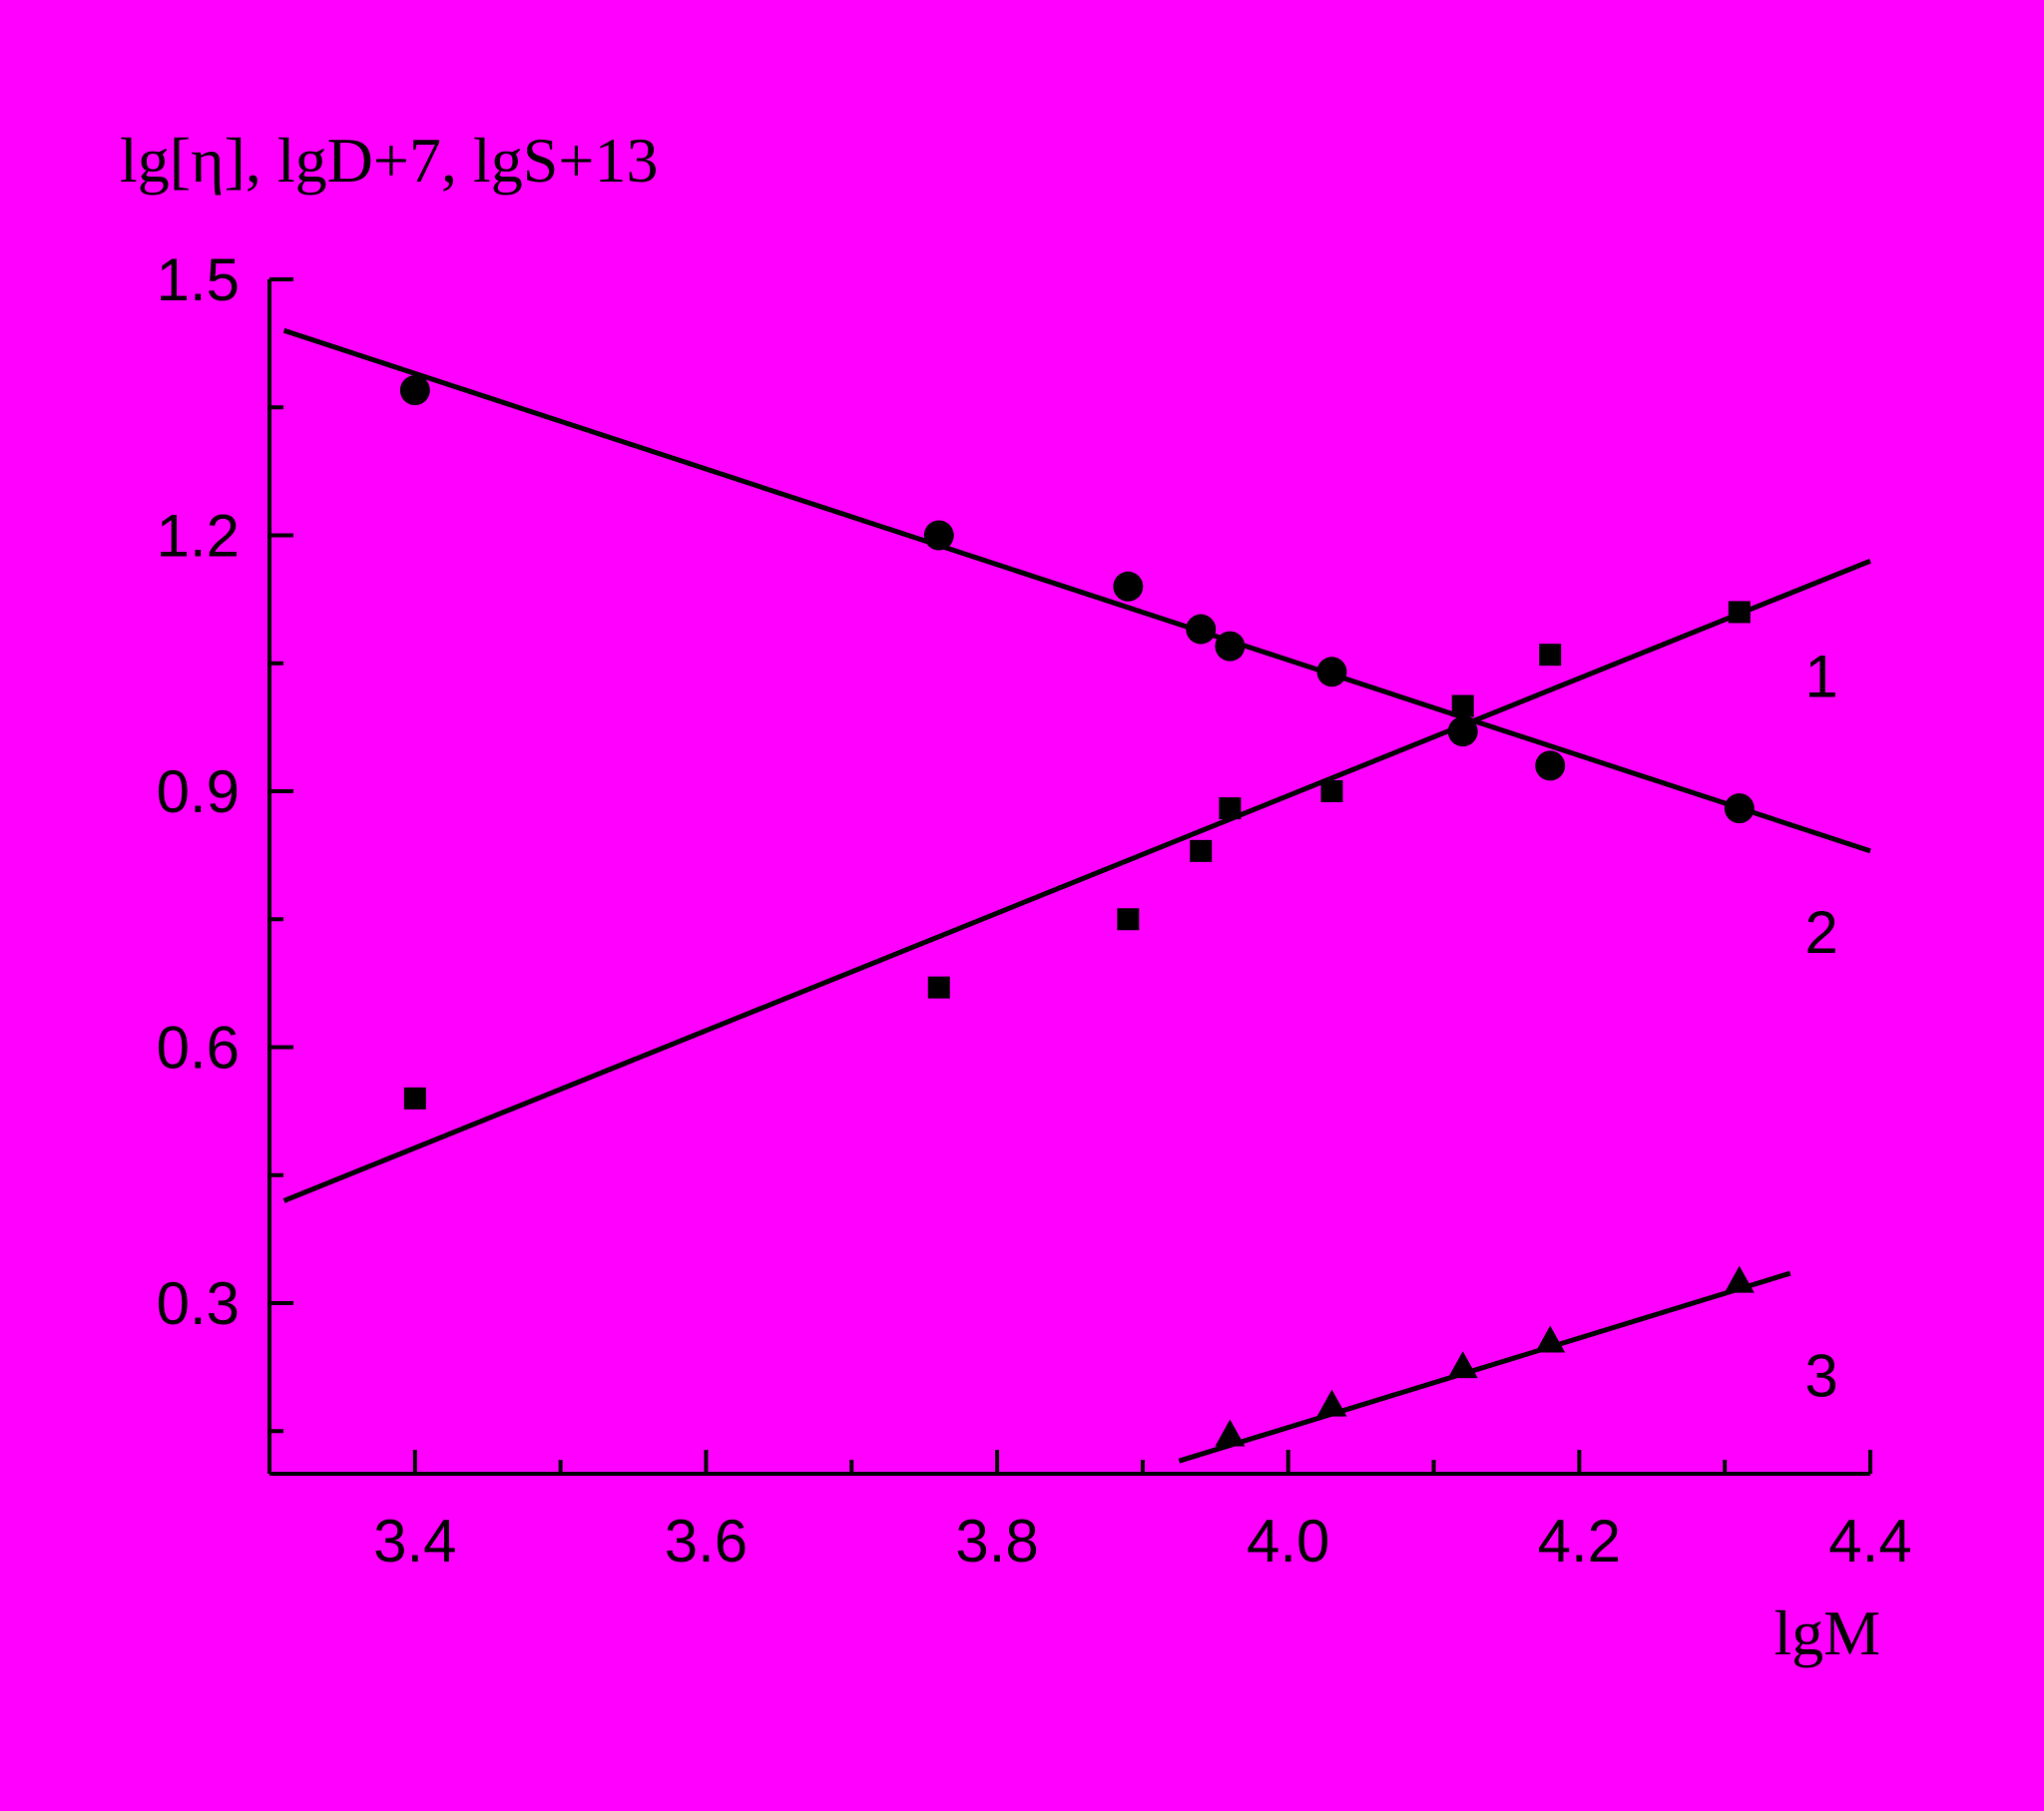 The image size is (2044, 1811). What do you see at coordinates (198, 279) in the screenshot?
I see `y-tick-label: 1.5` at bounding box center [198, 279].